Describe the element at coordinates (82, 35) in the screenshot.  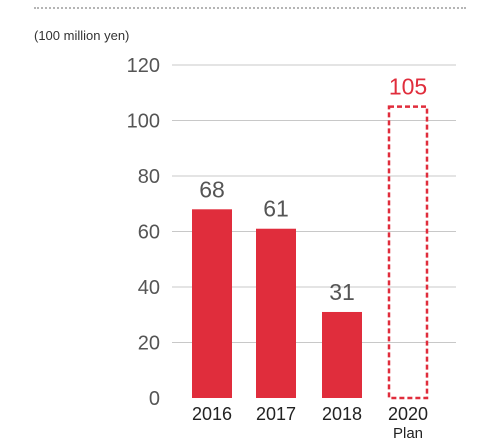
I see `unit-label: (100 million yen)` at that location.